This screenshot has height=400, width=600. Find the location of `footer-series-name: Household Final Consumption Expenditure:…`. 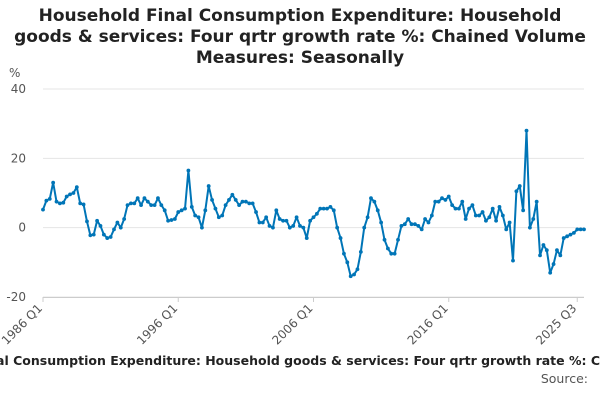

footer-series-name: Household Final Consumption Expenditure:… is located at coordinates (300, 360).